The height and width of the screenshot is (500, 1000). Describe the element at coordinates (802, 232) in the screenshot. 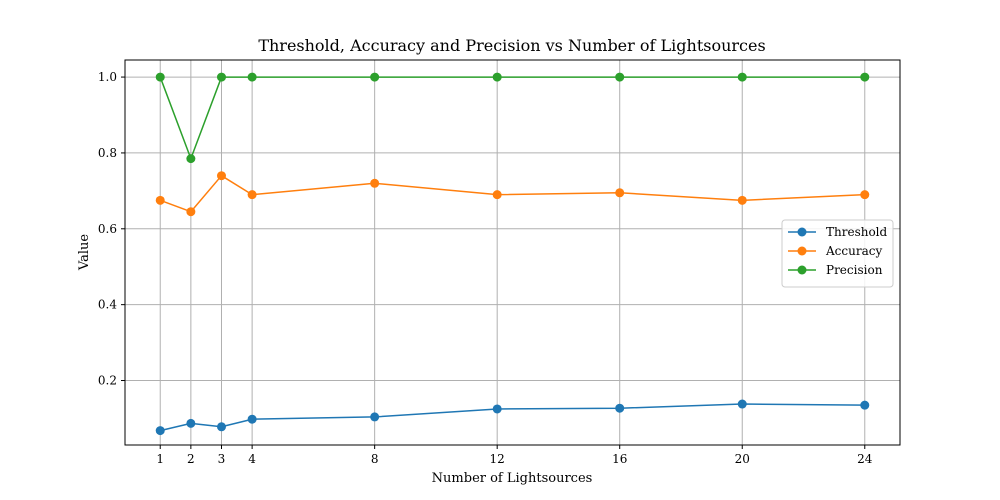

I see `legend-marker-threshold` at that location.